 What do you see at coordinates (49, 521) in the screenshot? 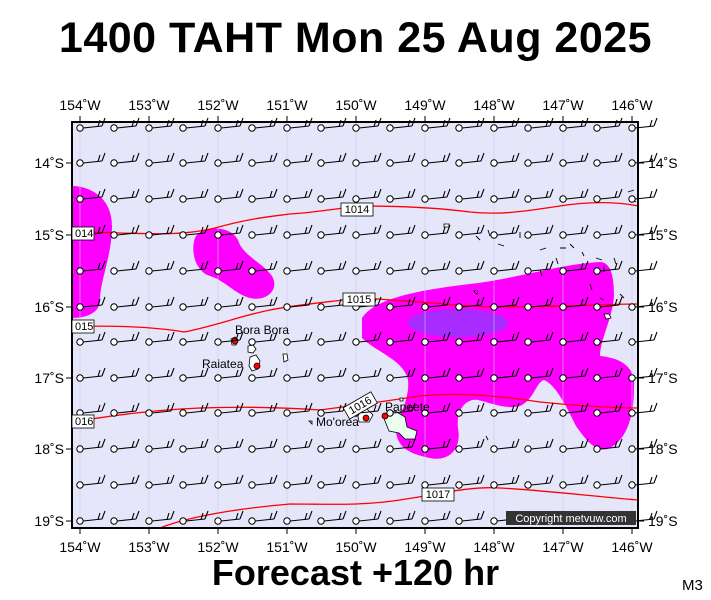
I see `svg-text: 19˚S` at bounding box center [49, 521].